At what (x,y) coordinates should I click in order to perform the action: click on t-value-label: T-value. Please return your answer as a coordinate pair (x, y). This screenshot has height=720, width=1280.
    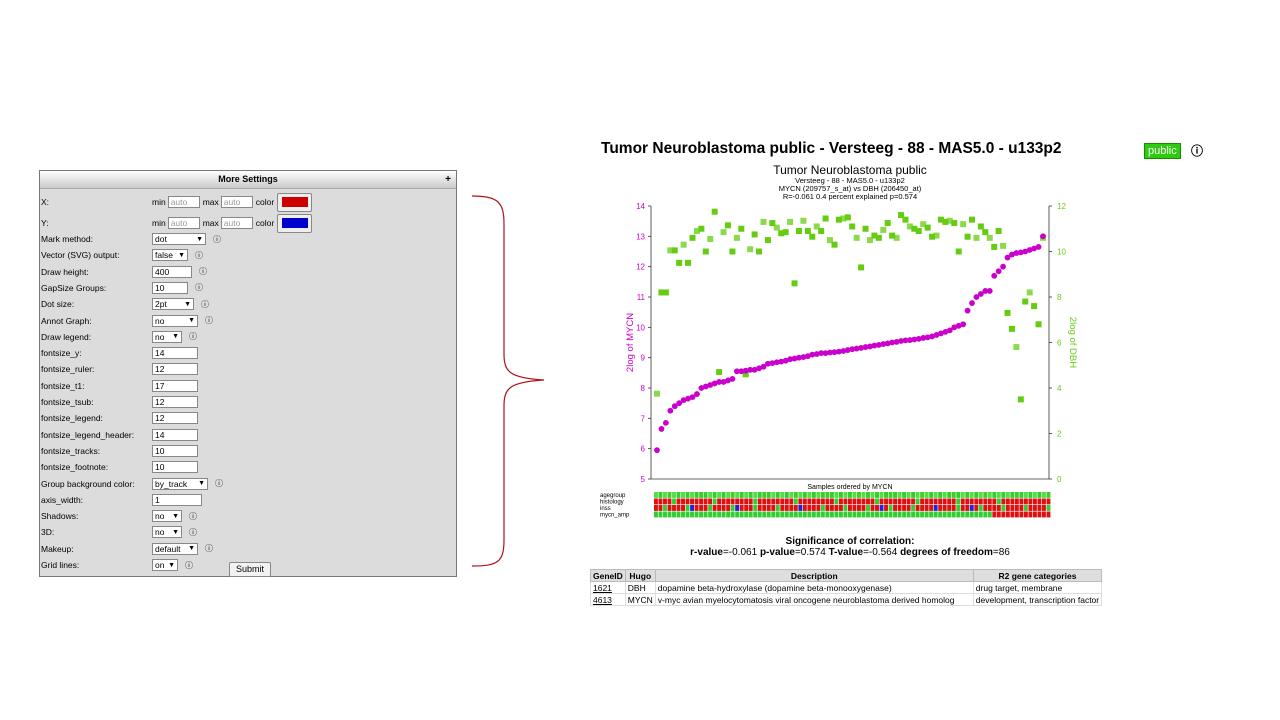
    Looking at the image, I should click on (846, 552).